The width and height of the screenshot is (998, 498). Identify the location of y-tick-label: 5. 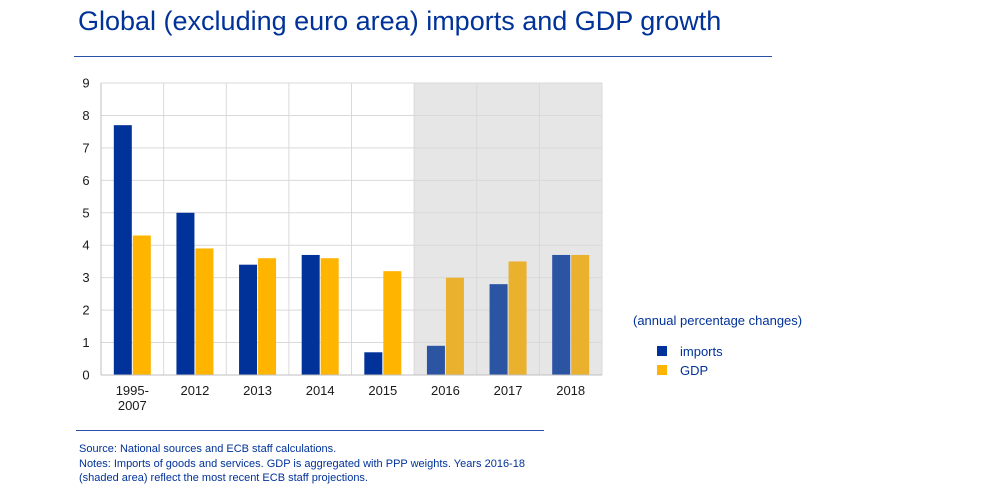
(85, 212).